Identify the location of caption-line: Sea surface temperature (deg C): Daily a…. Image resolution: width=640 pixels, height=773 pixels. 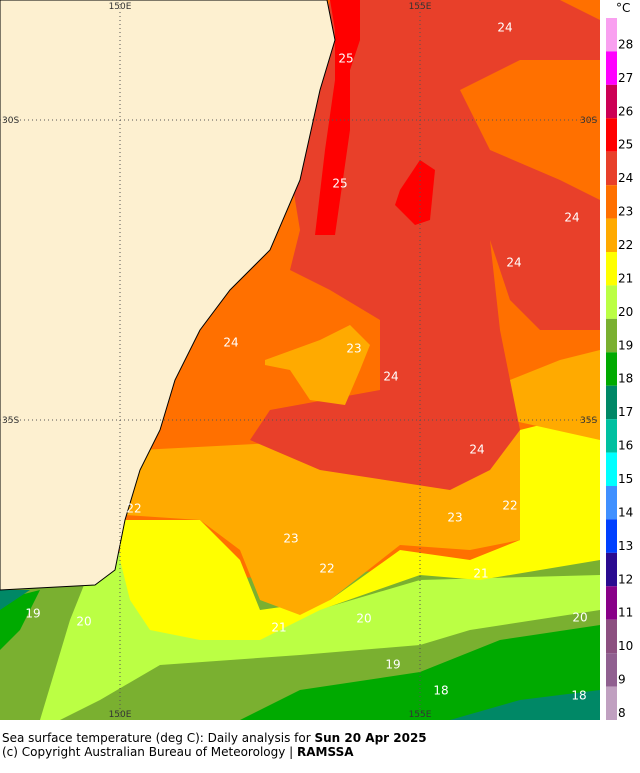
(214, 738).